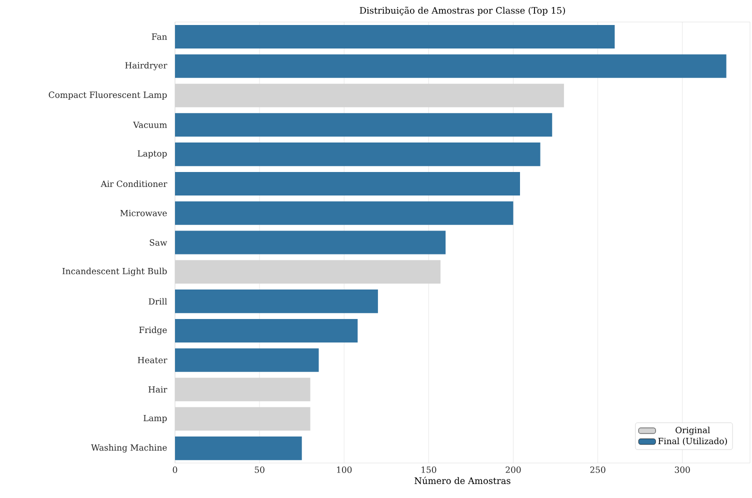 The width and height of the screenshot is (752, 498). Describe the element at coordinates (175, 469) in the screenshot. I see `x-tick-label: 0` at that location.